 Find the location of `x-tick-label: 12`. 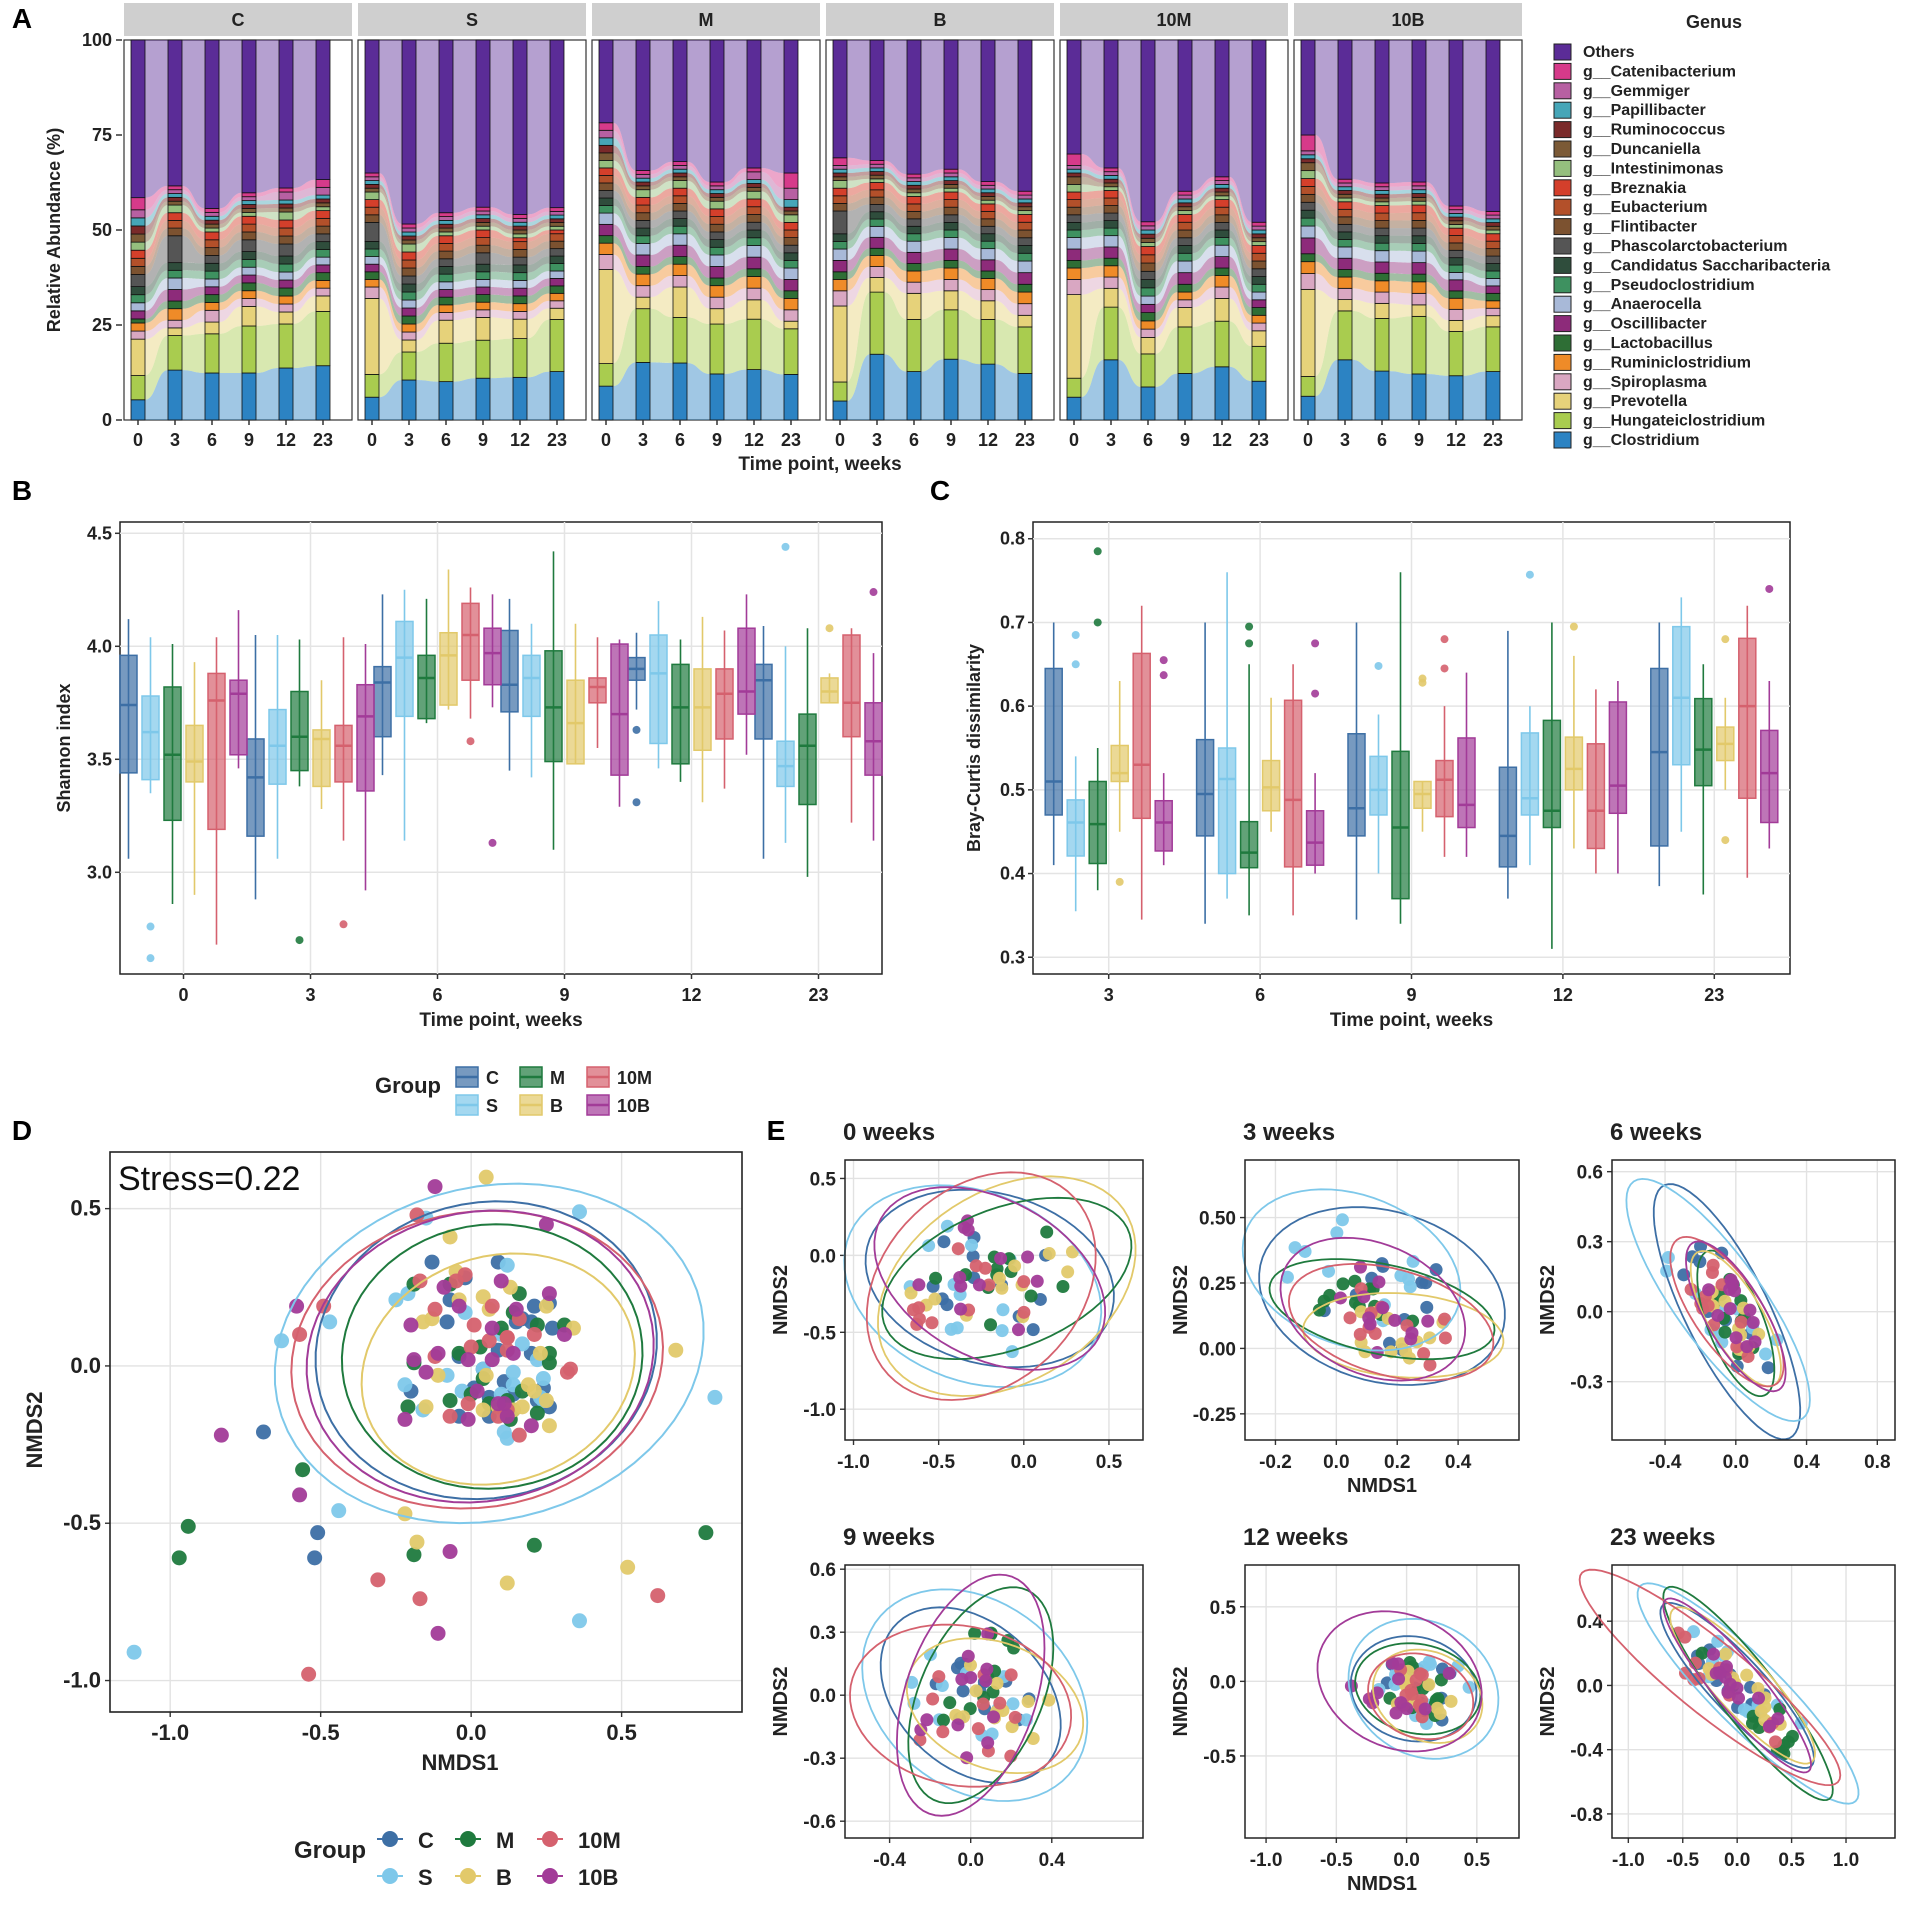

x-tick-label: 12 is located at coordinates (691, 995).